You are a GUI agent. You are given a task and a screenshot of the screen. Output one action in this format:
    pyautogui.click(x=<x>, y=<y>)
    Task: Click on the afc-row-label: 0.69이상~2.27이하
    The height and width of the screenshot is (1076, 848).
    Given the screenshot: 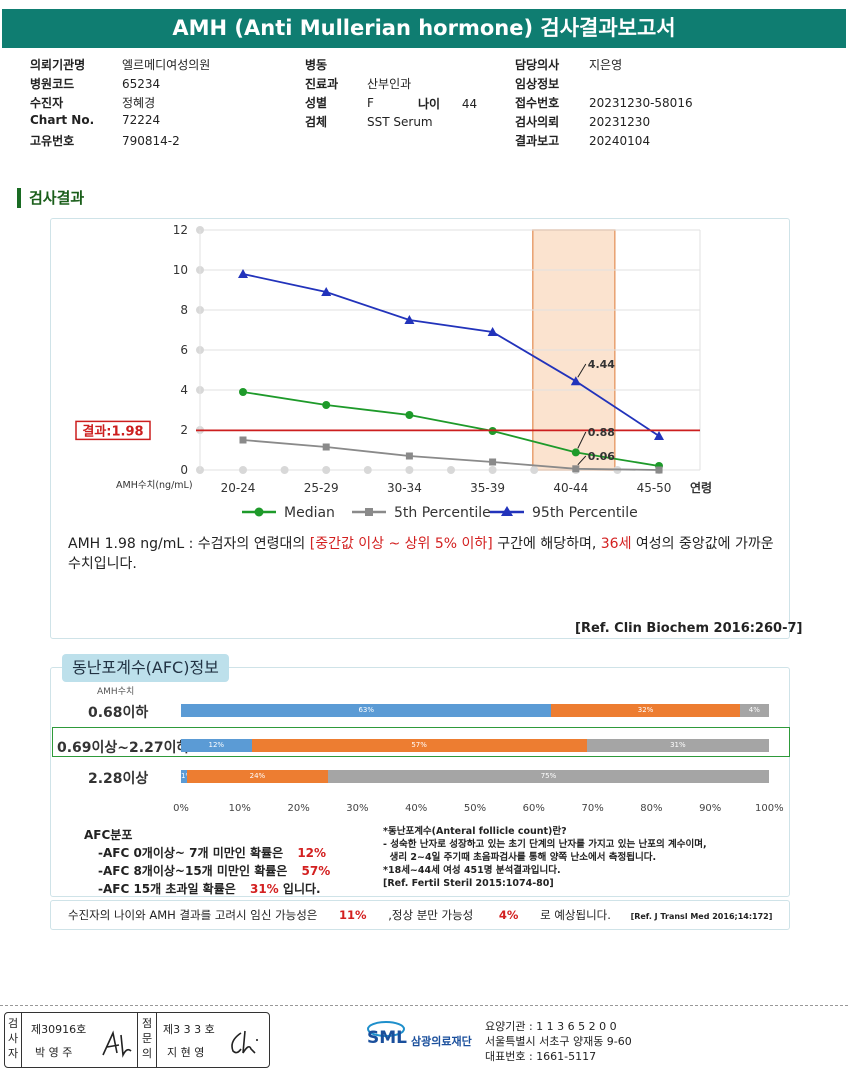 What is the action you would take?
    pyautogui.click(x=123, y=748)
    